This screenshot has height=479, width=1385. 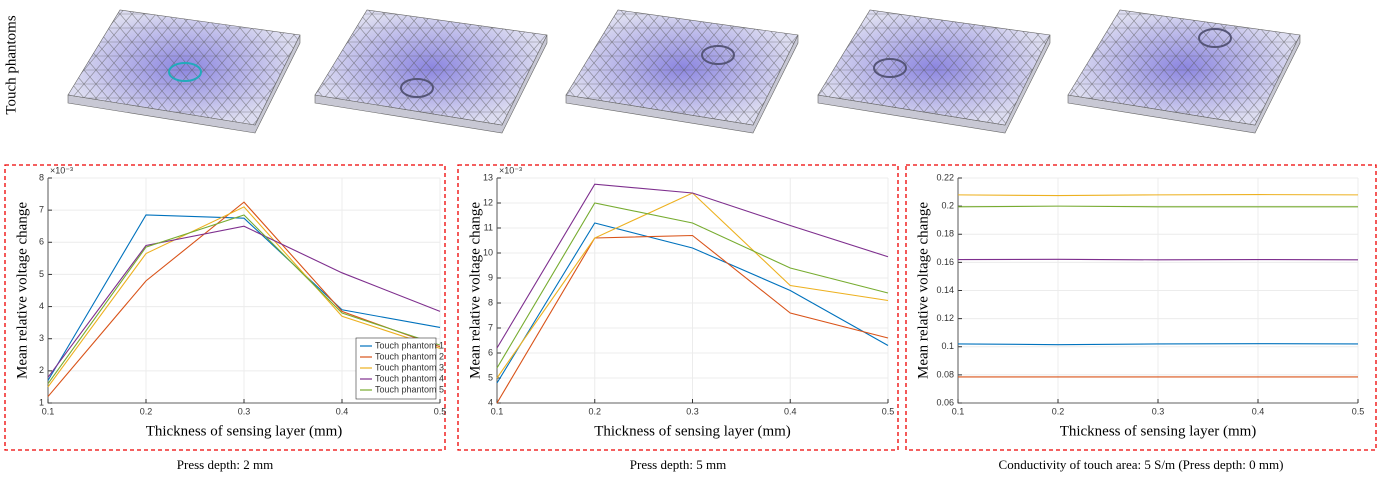 What do you see at coordinates (945, 402) in the screenshot?
I see `y-tick-label: 0.06` at bounding box center [945, 402].